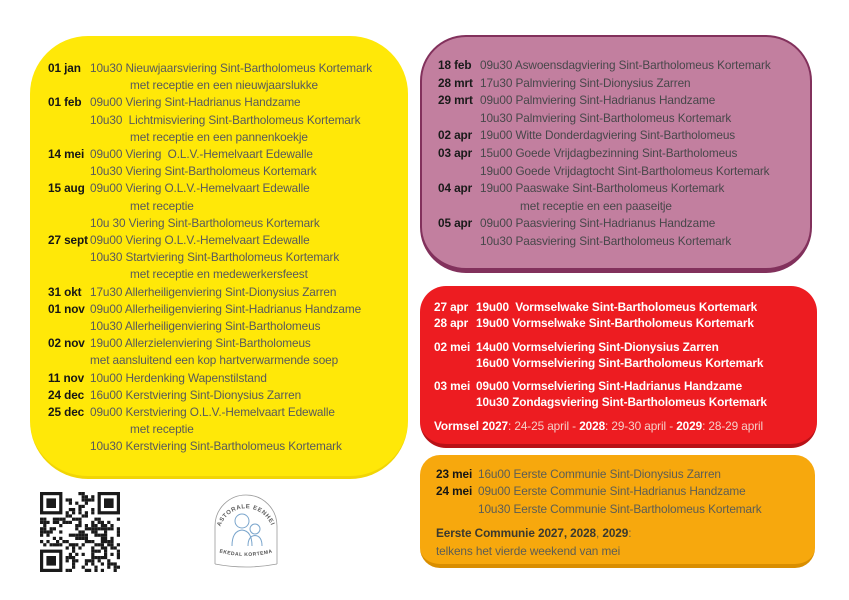 The image size is (849, 600). What do you see at coordinates (544, 425) in the screenshot?
I see `footer-text: : 24-25 april -` at bounding box center [544, 425].